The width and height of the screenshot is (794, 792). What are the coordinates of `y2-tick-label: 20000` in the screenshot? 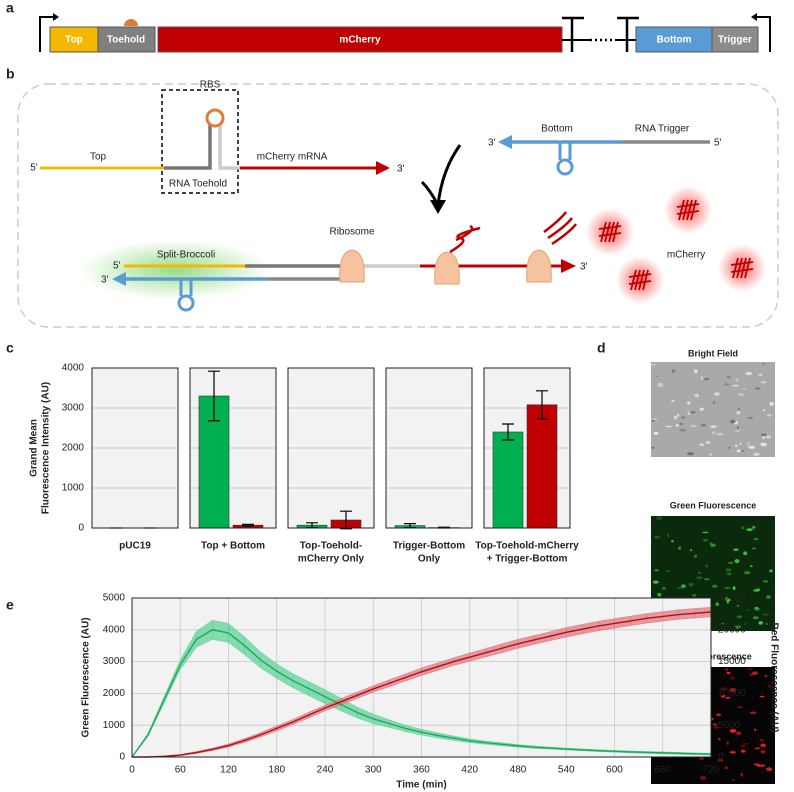 It's located at (732, 629).